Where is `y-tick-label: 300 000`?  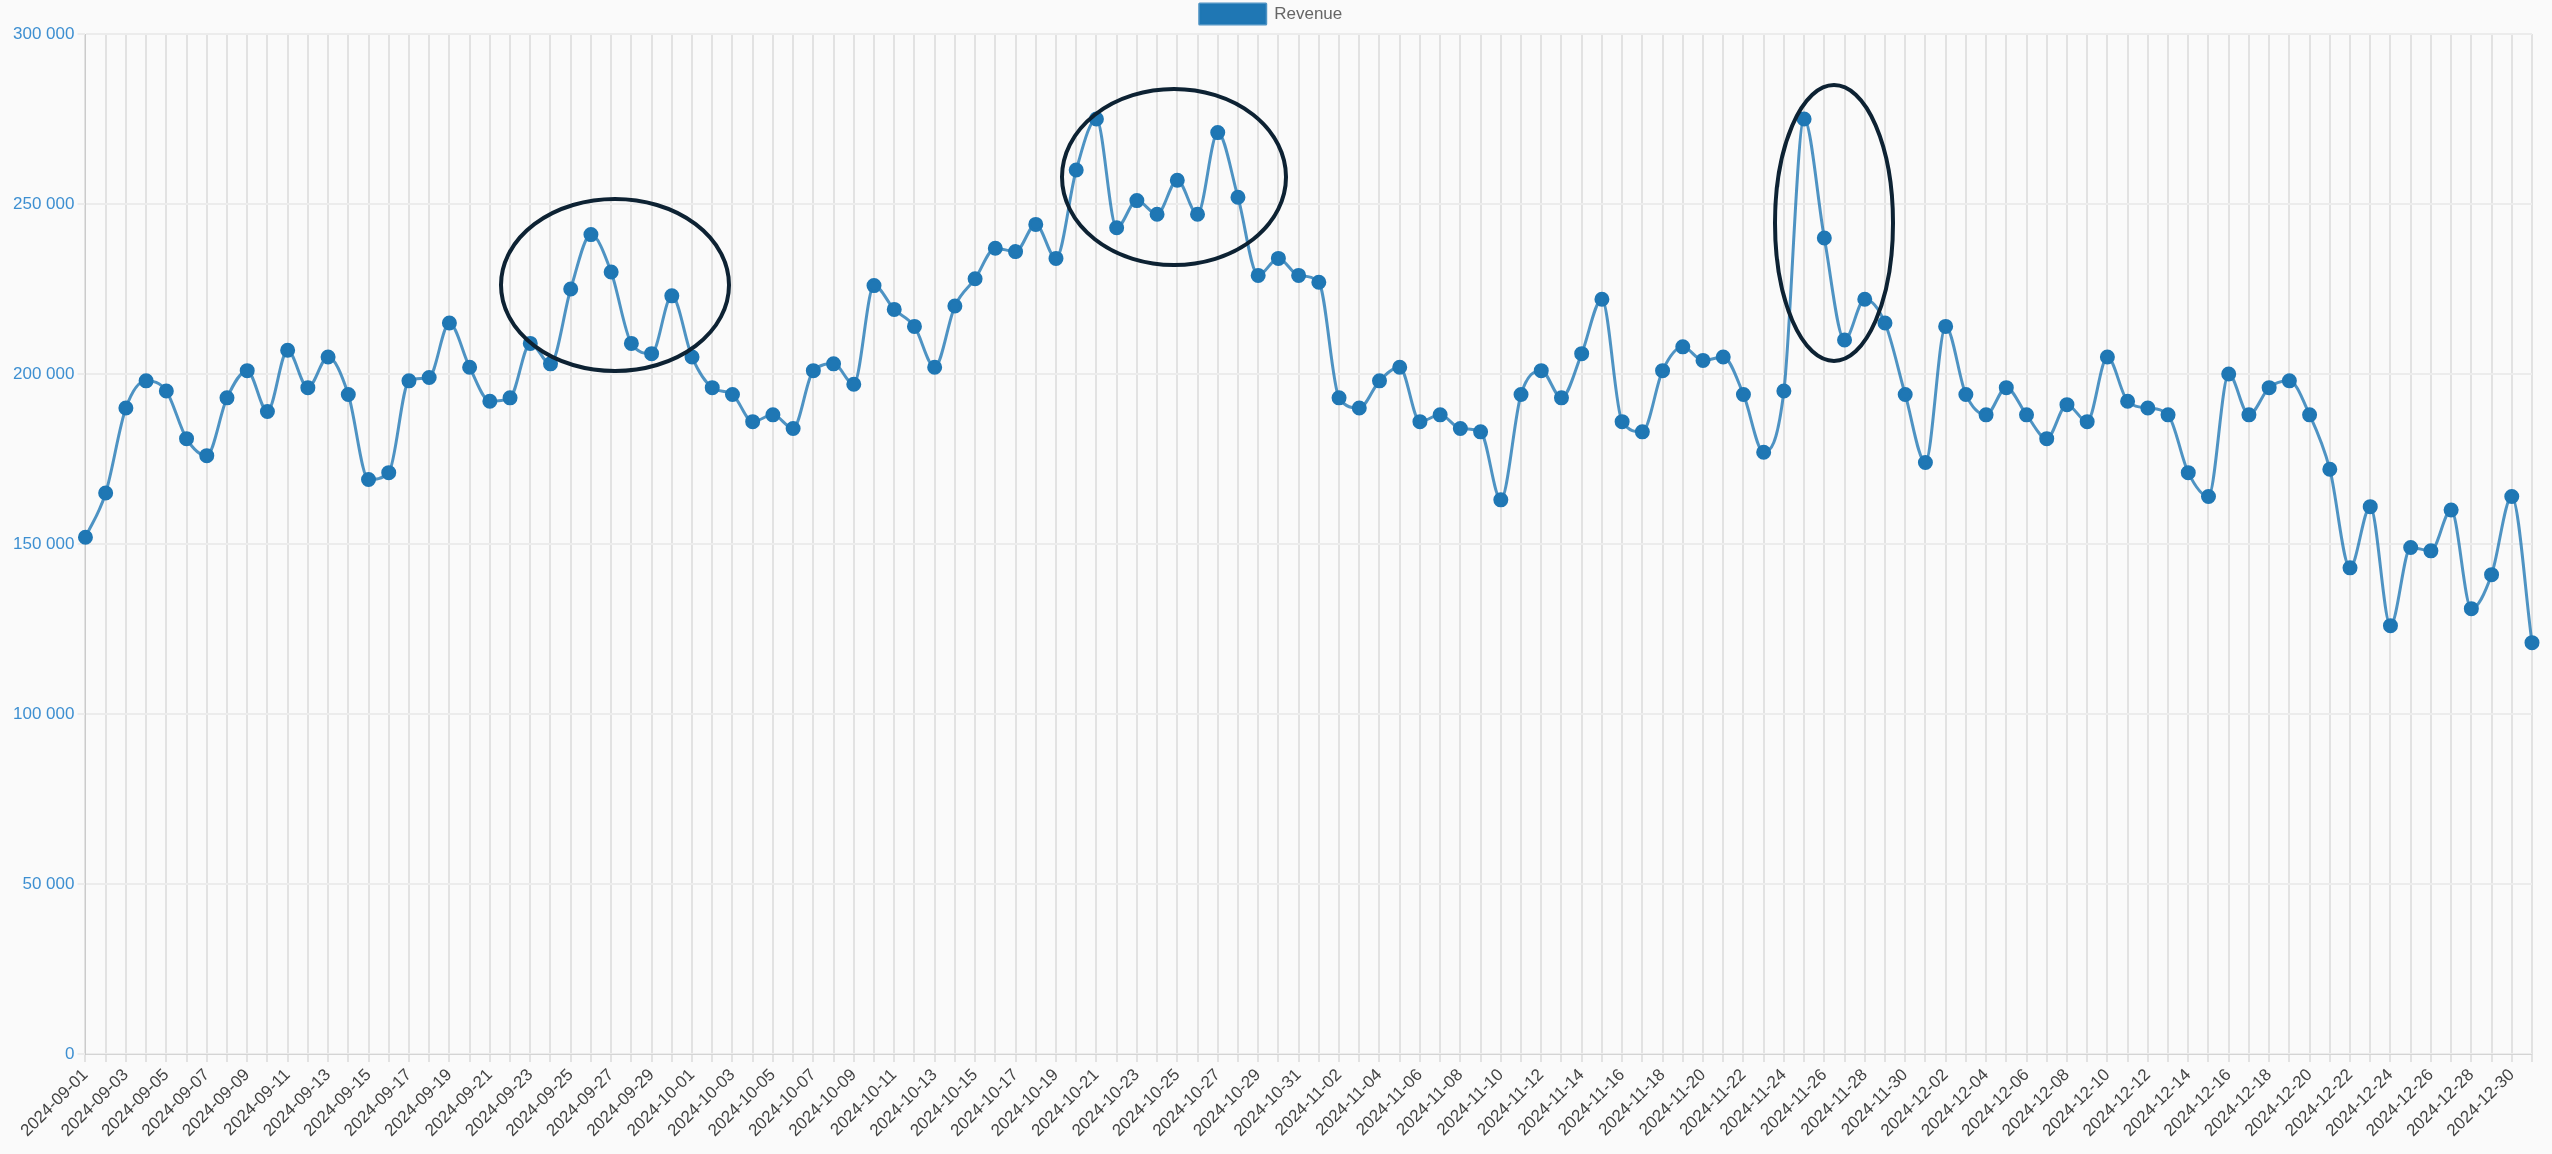 y-tick-label: 300 000 is located at coordinates (44, 33).